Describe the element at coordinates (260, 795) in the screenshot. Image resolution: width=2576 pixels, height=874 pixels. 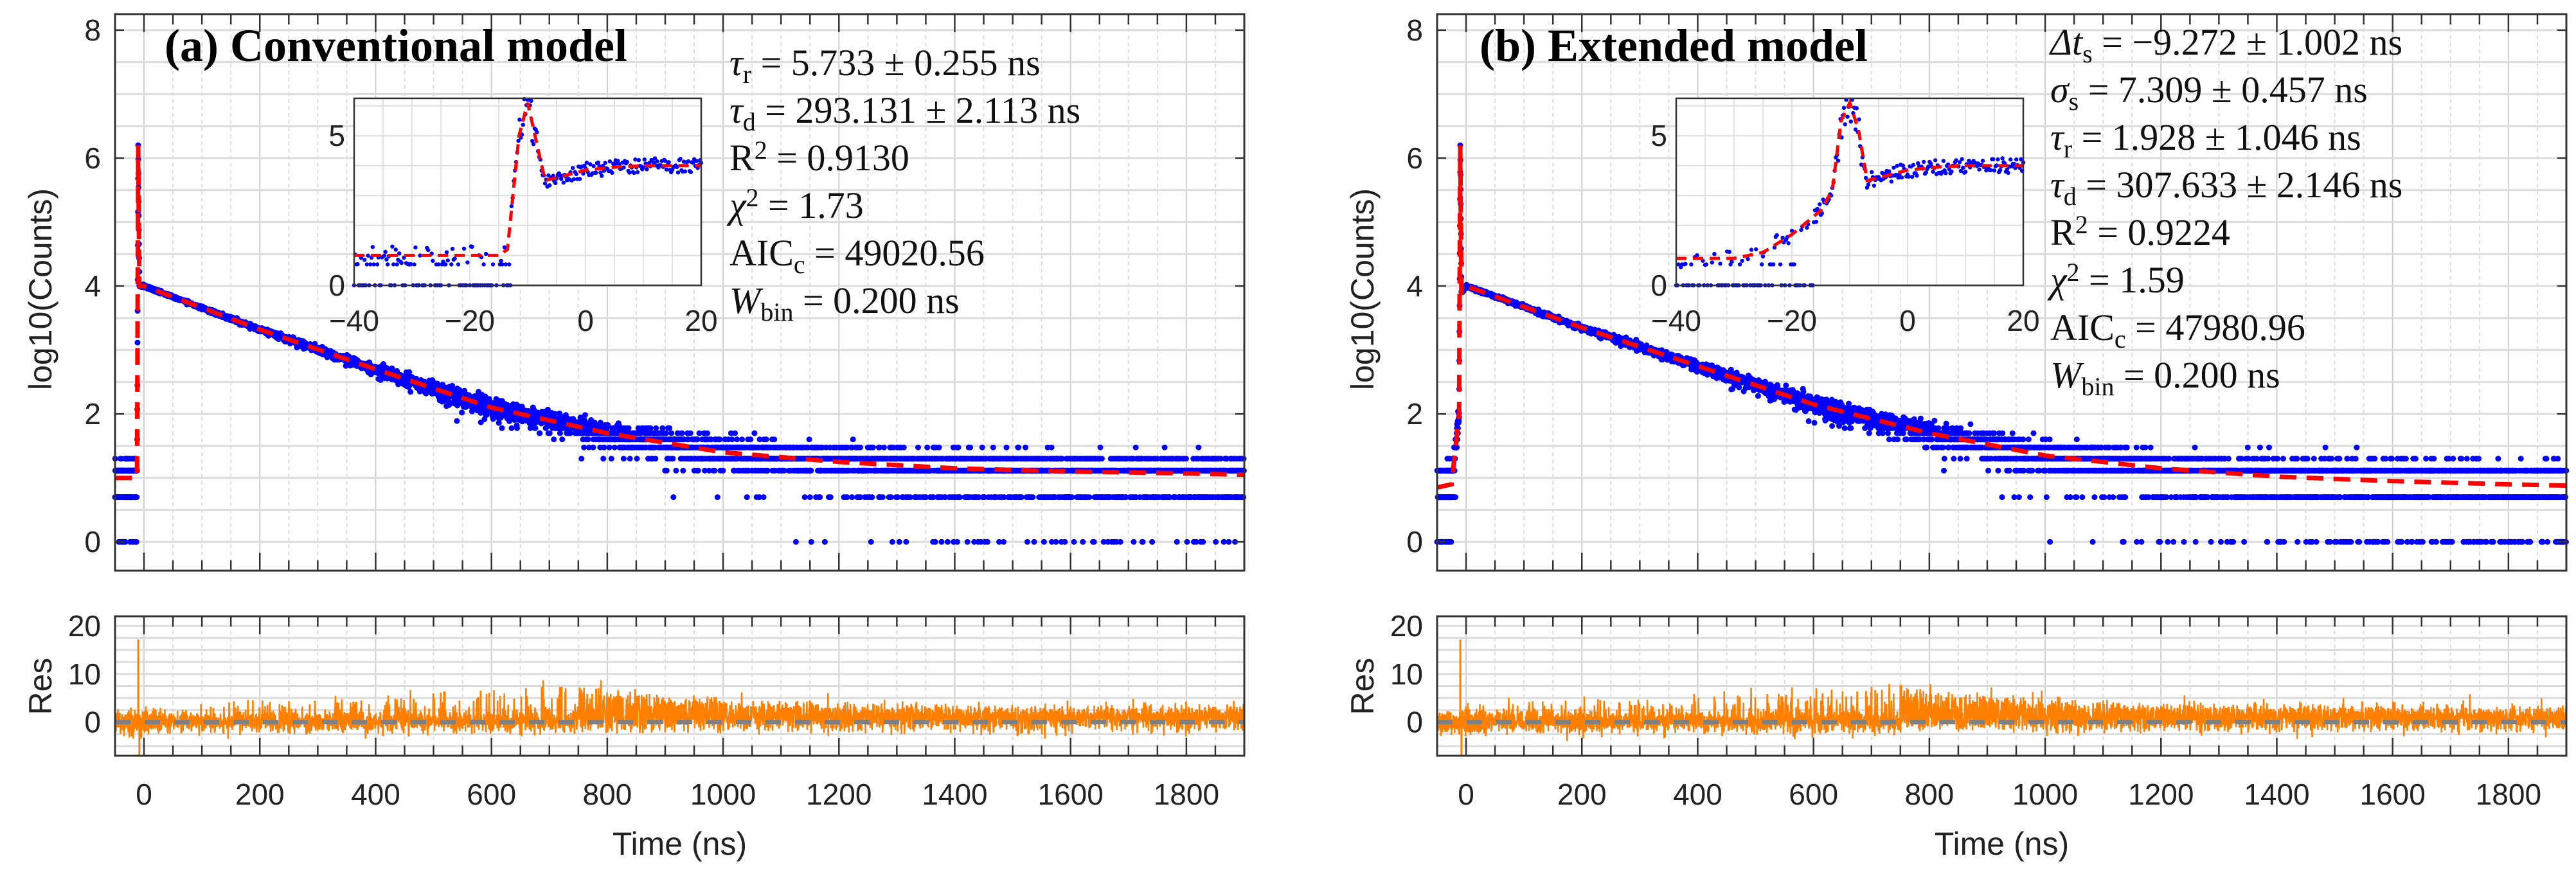
I see `x-tick-label: 200` at that location.